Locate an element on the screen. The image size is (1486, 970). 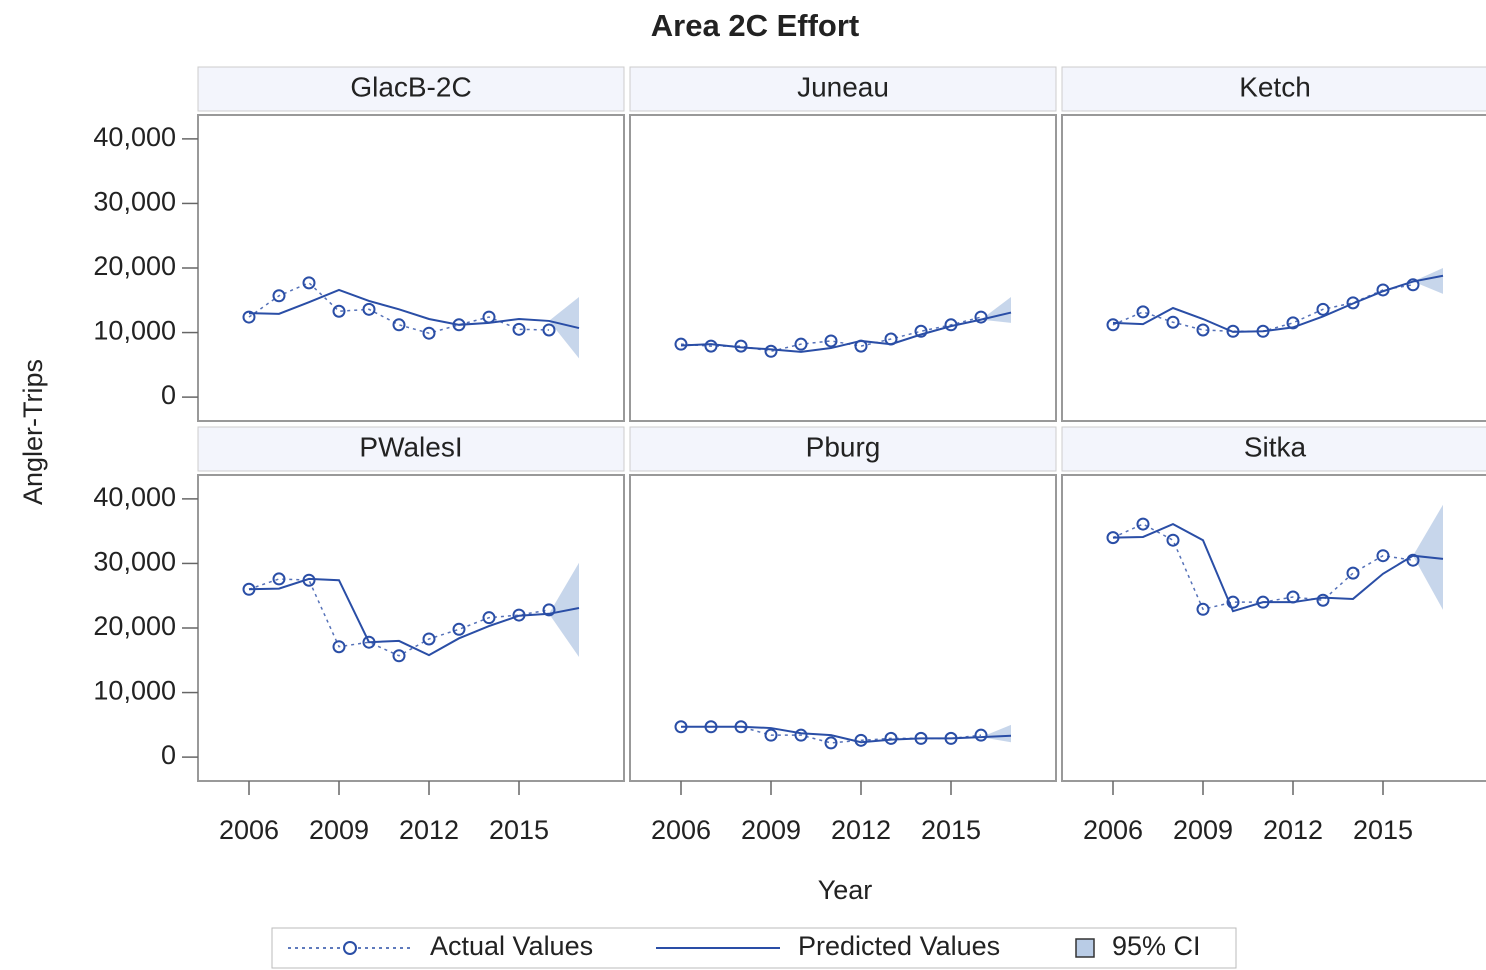
legend-label: Actual Values is located at coordinates (511, 946).